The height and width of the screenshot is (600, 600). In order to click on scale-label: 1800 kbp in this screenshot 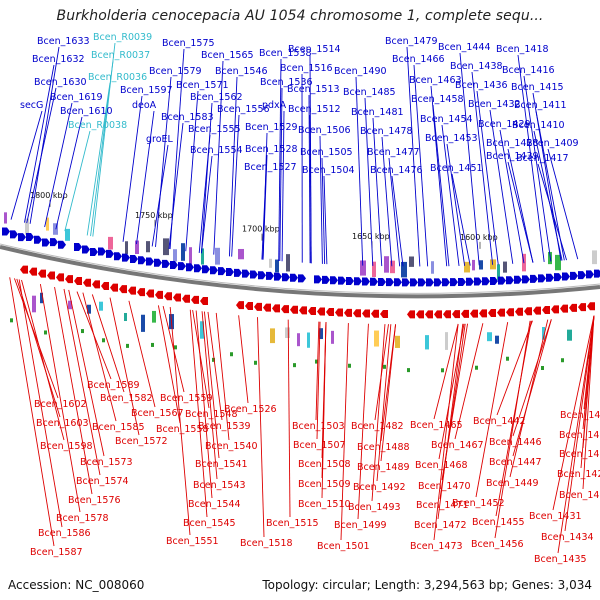, I will do `click(49, 195)`.